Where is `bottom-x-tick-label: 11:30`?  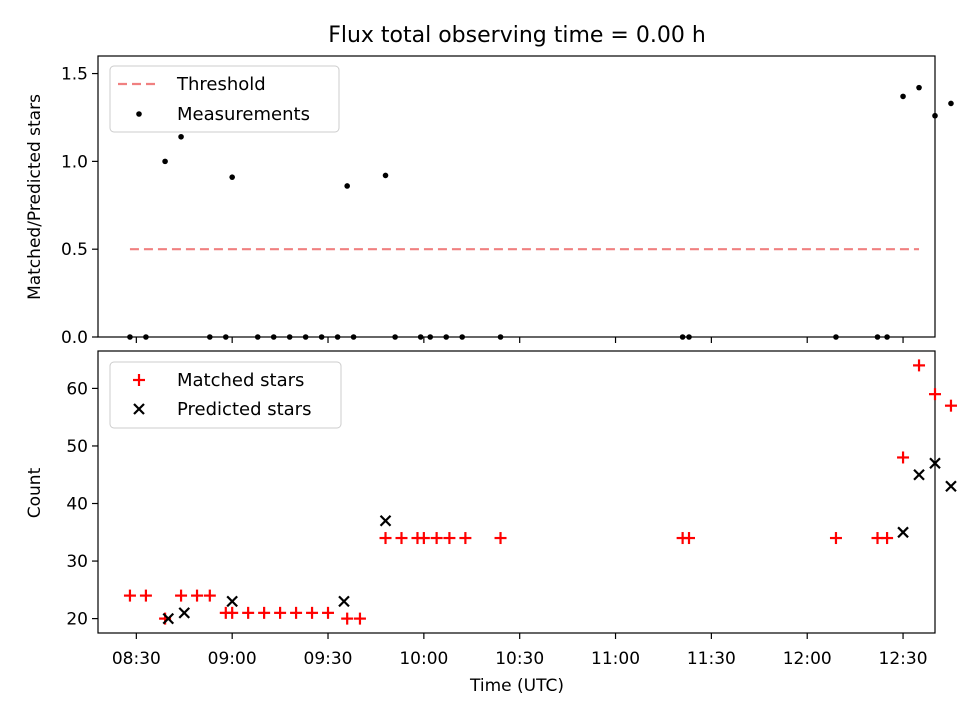
bottom-x-tick-label: 11:30 is located at coordinates (711, 659).